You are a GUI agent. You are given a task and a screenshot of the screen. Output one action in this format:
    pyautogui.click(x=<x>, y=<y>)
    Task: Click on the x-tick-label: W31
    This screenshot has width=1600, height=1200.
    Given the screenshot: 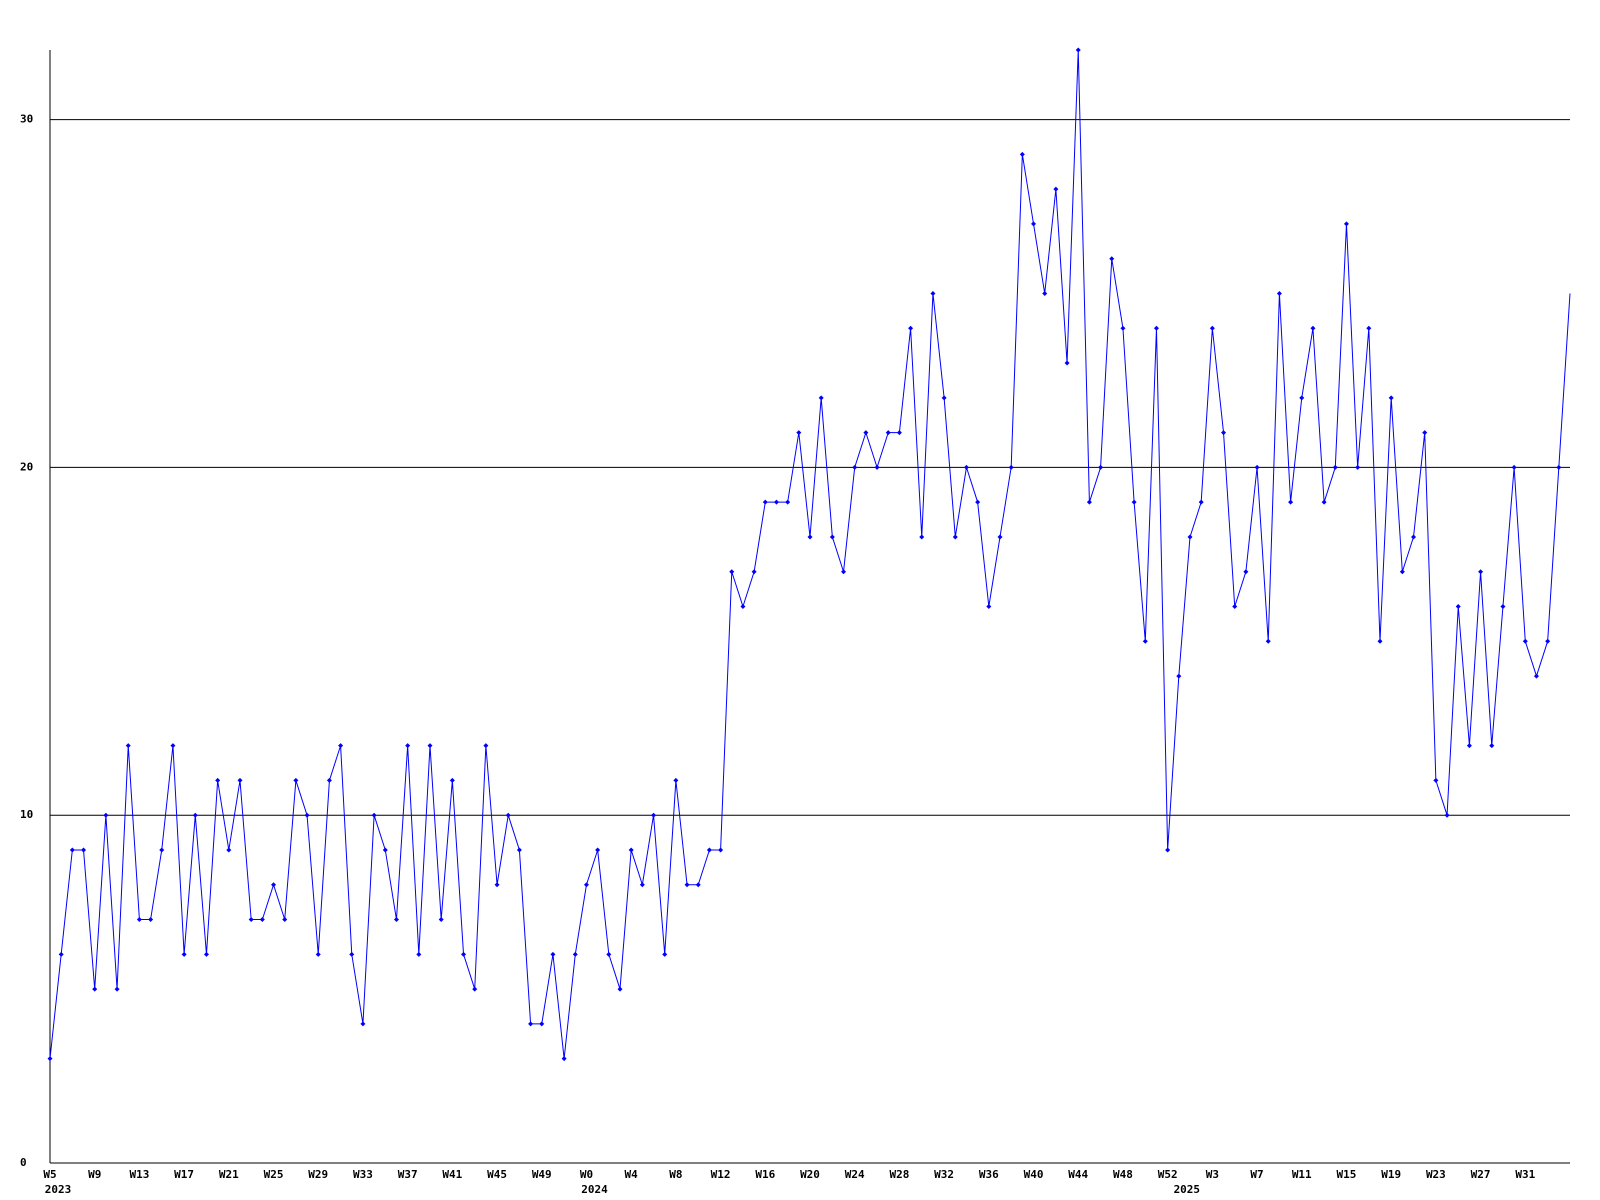 What is the action you would take?
    pyautogui.click(x=1525, y=1174)
    